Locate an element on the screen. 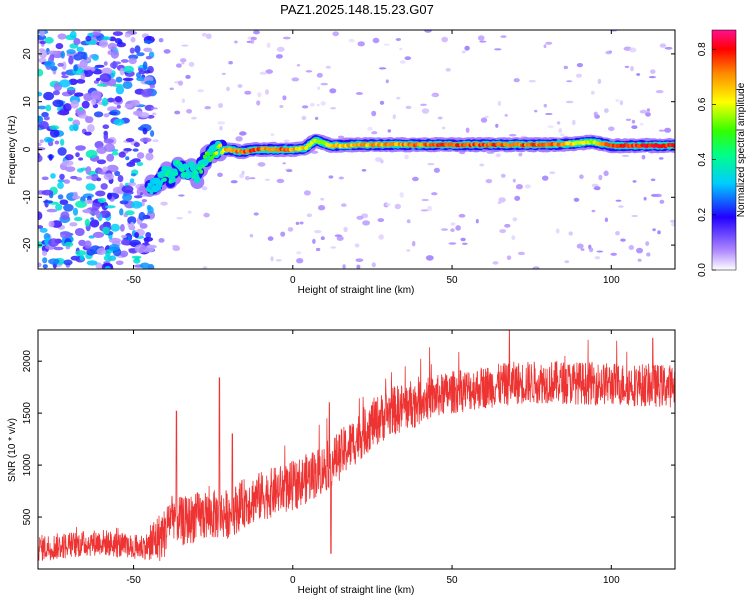  snr-y-tick-label: 1000 is located at coordinates (27, 465).